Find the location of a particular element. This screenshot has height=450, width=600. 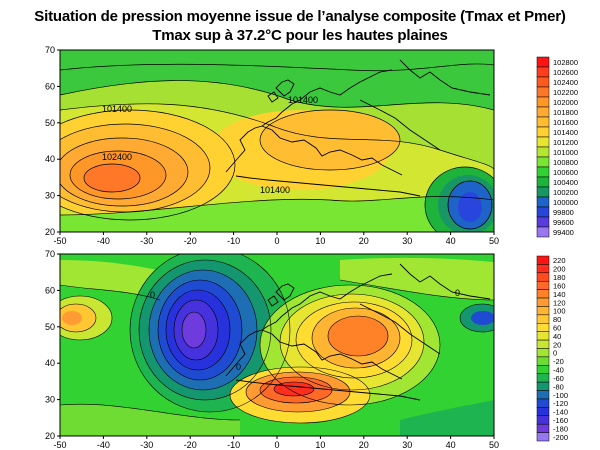

bottom-legend-label: 20 is located at coordinates (557, 344).